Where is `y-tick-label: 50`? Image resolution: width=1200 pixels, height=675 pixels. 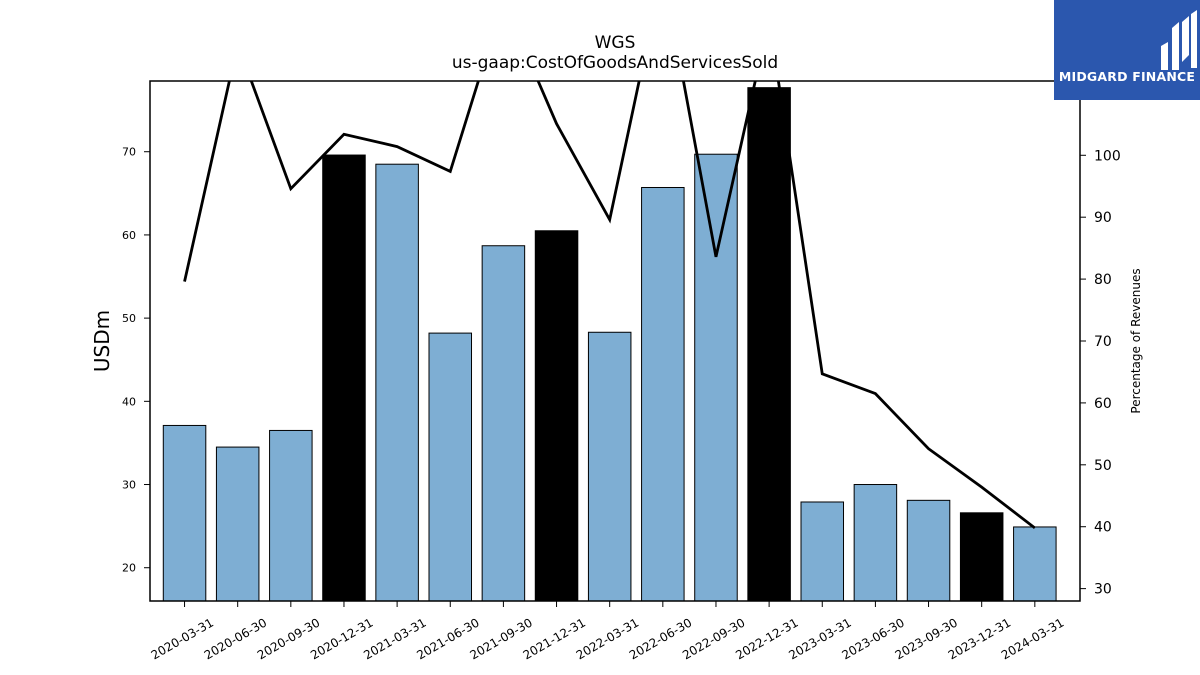 y-tick-label: 50 is located at coordinates (129, 318).